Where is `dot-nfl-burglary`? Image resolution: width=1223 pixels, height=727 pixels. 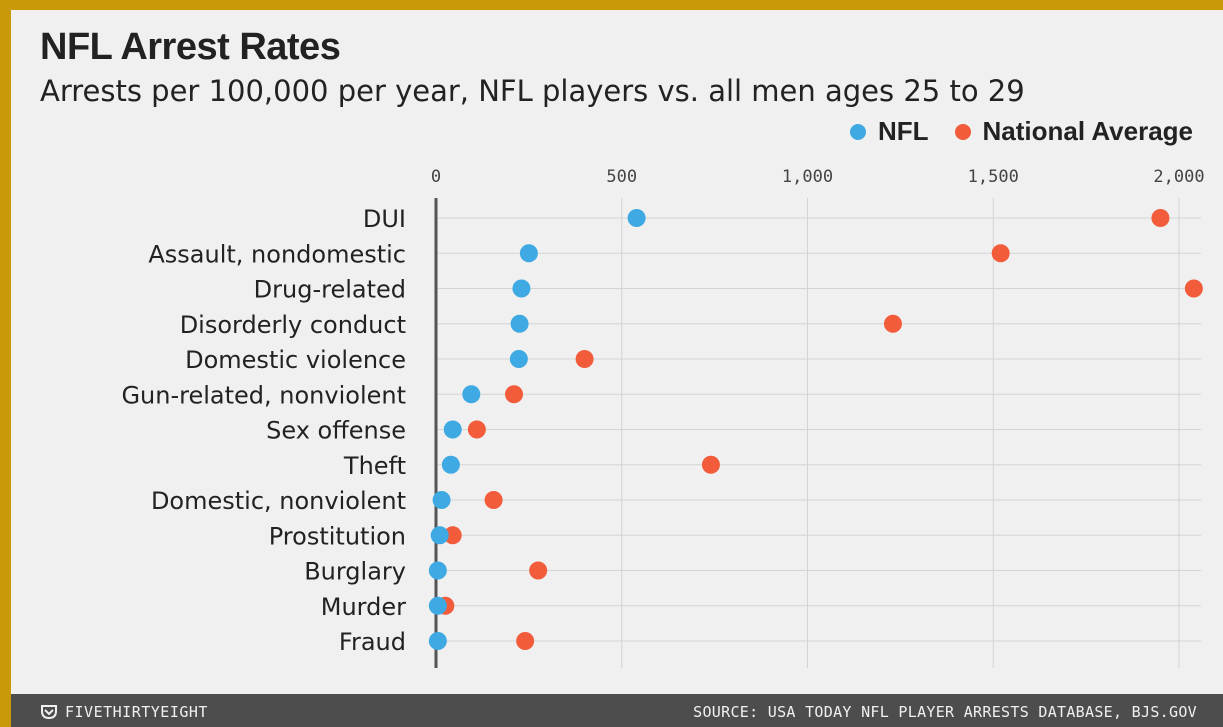
dot-nfl-burglary is located at coordinates (437, 570).